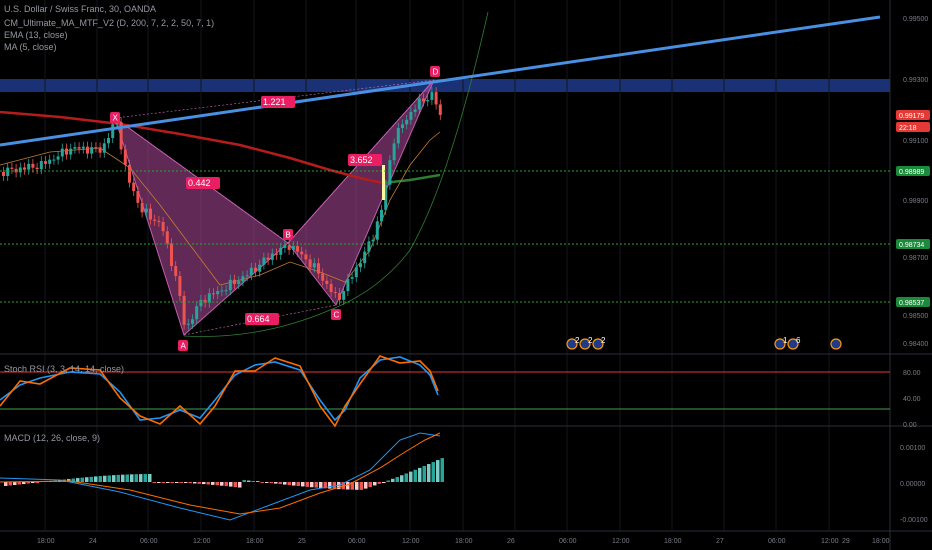  Describe the element at coordinates (383, 182) in the screenshot. I see `highlighted-candle` at that location.